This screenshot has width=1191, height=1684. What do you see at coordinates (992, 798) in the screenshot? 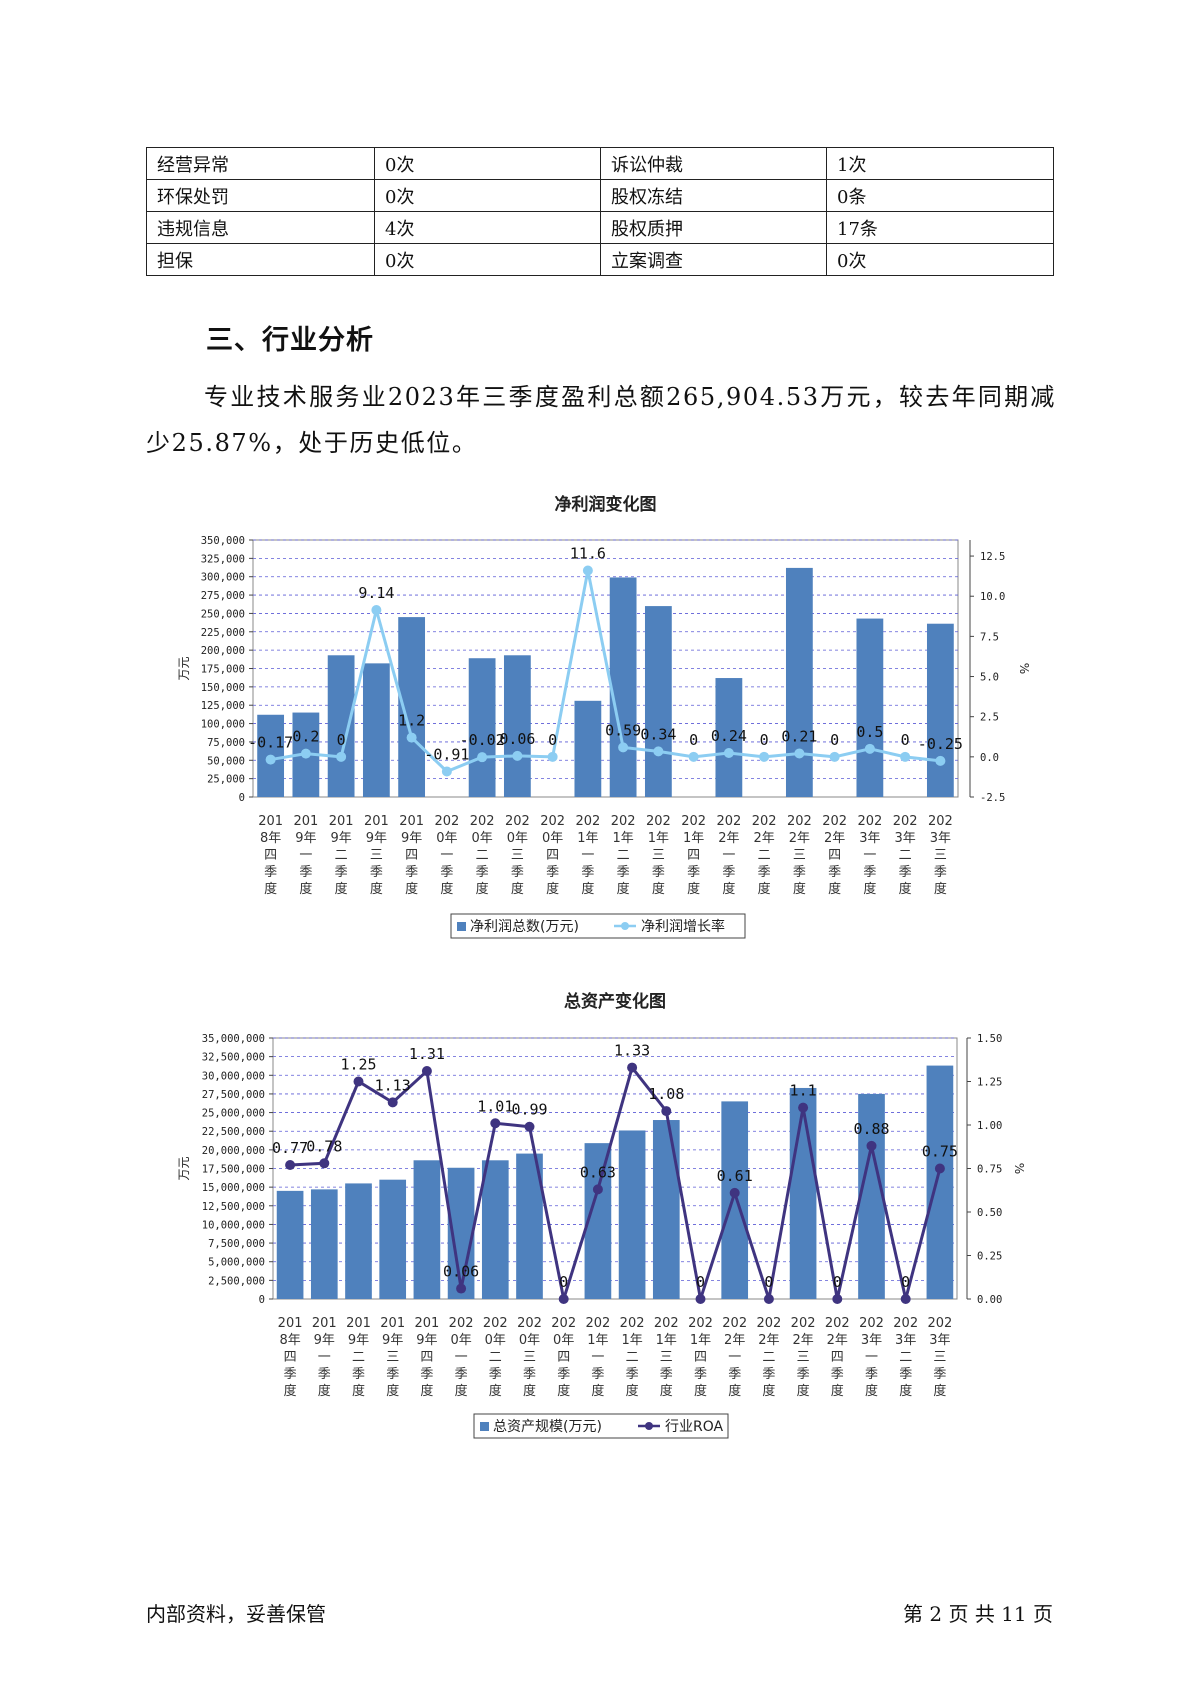
I see `y2-tick-label: -2.5` at bounding box center [992, 798].